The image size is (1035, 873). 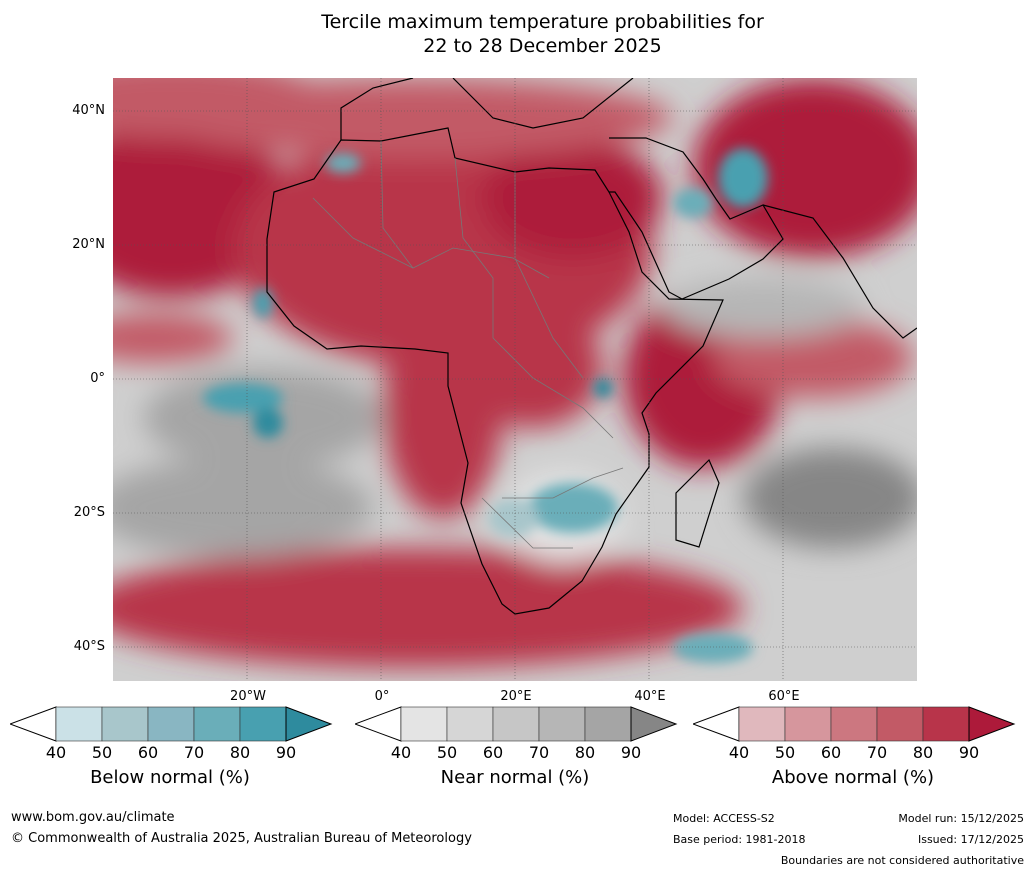 What do you see at coordinates (516, 696) in the screenshot?
I see `lon-label-20e: 20°E` at bounding box center [516, 696].